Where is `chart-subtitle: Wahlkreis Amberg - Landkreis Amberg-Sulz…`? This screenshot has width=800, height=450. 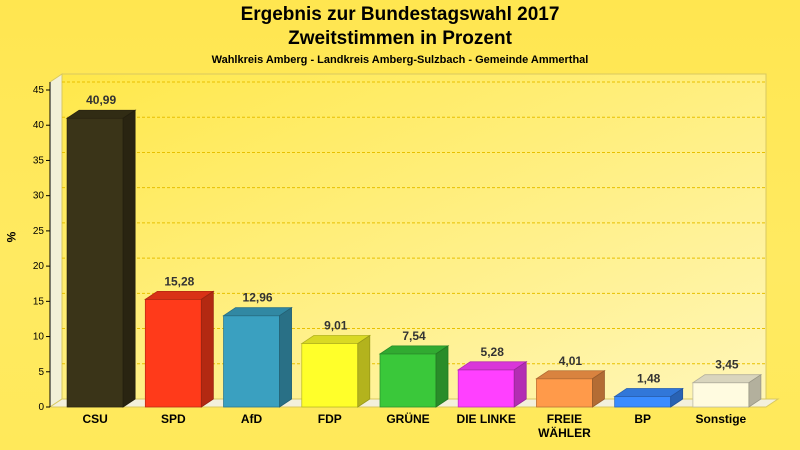
chart-subtitle: Wahlkreis Amberg - Landkreis Amberg-Sulz… is located at coordinates (400, 60).